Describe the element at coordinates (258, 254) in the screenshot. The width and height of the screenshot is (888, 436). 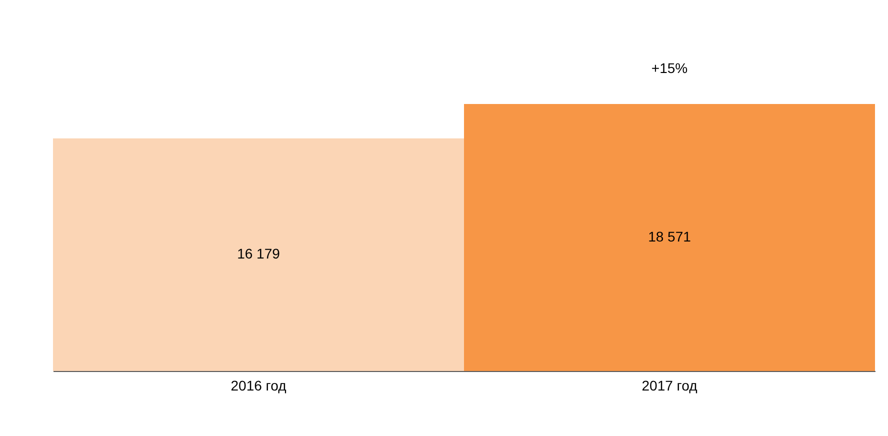
I see `data-label: 16 179` at that location.